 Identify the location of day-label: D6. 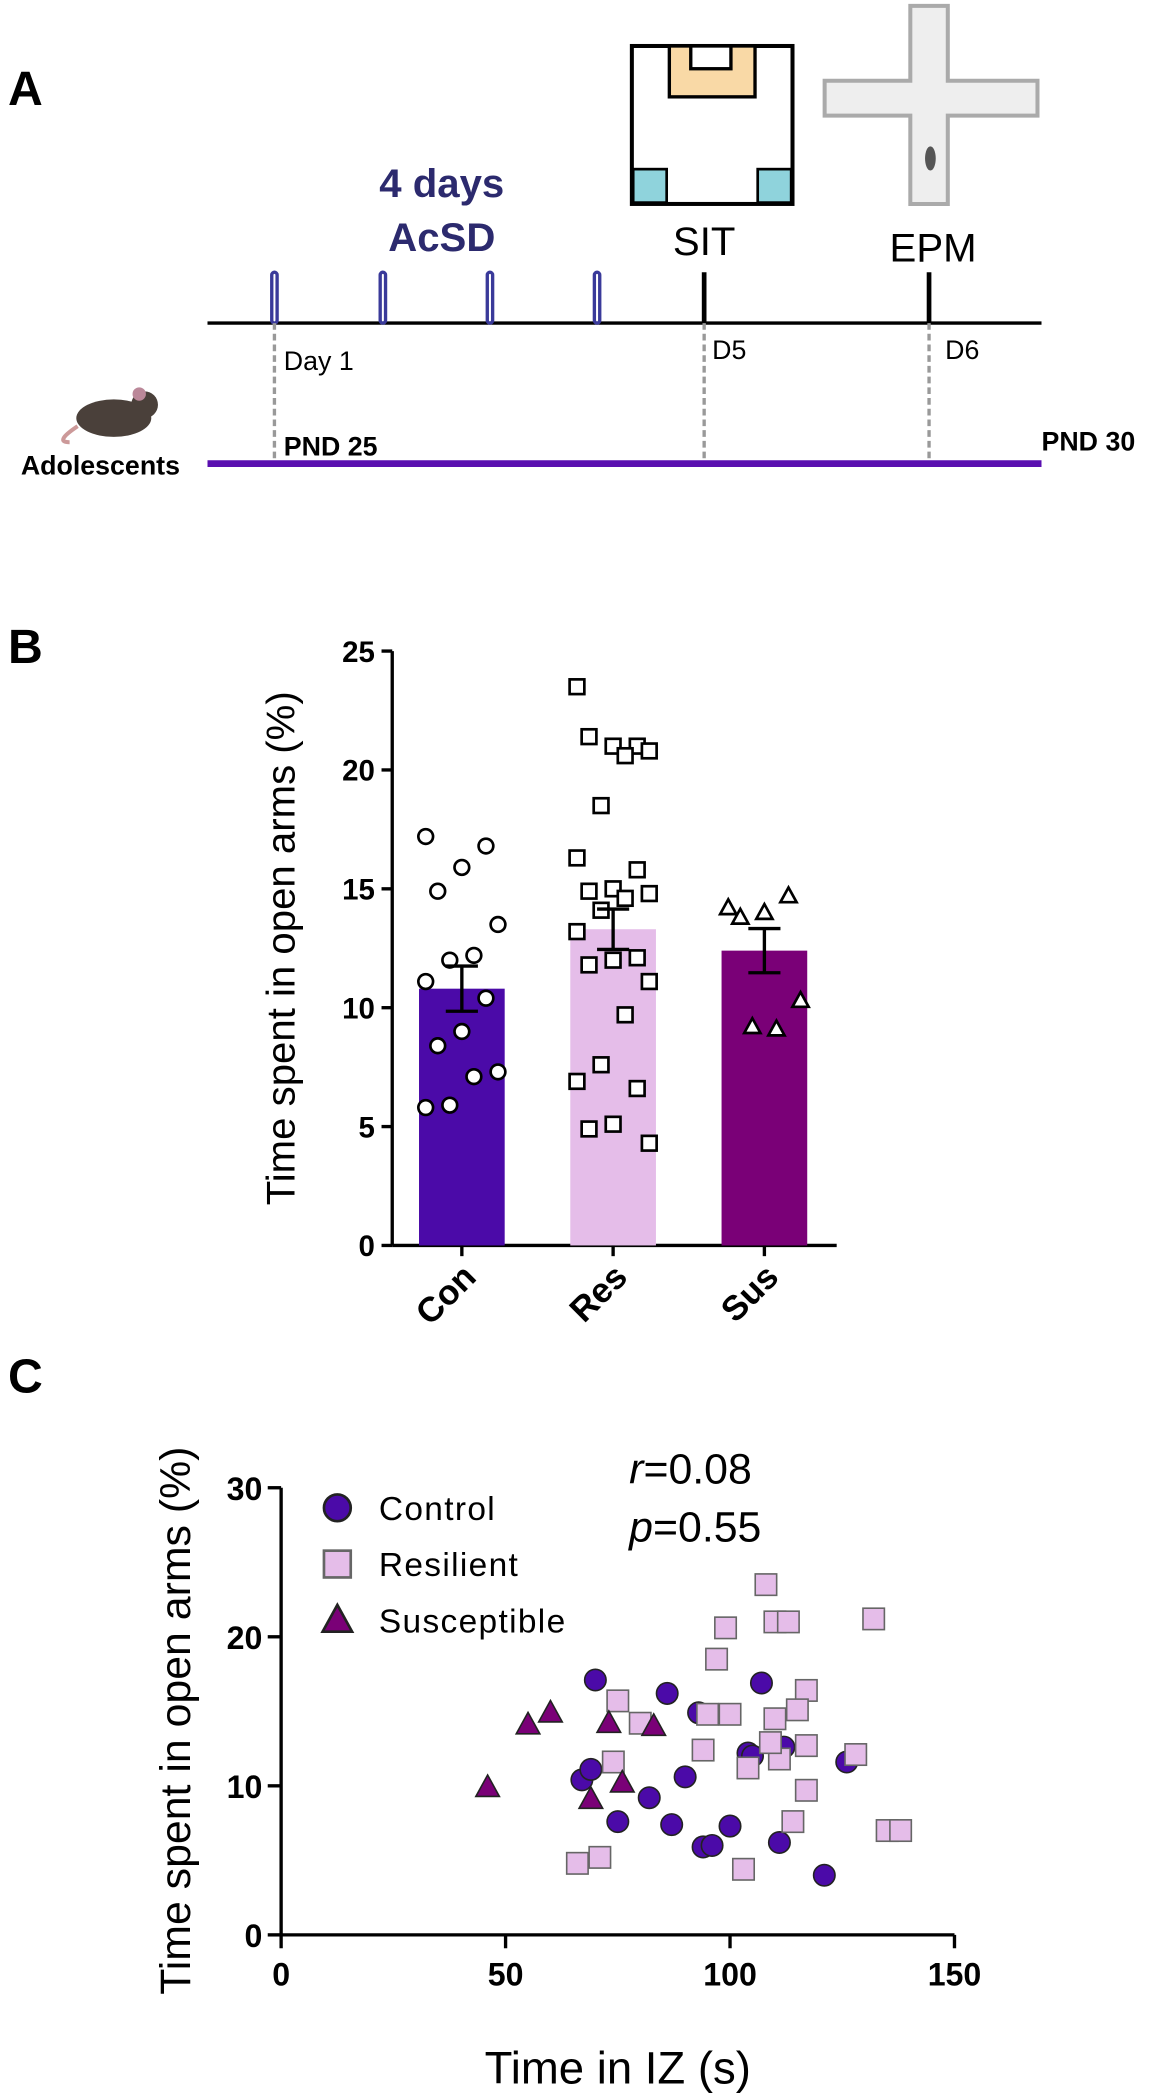
(962, 350).